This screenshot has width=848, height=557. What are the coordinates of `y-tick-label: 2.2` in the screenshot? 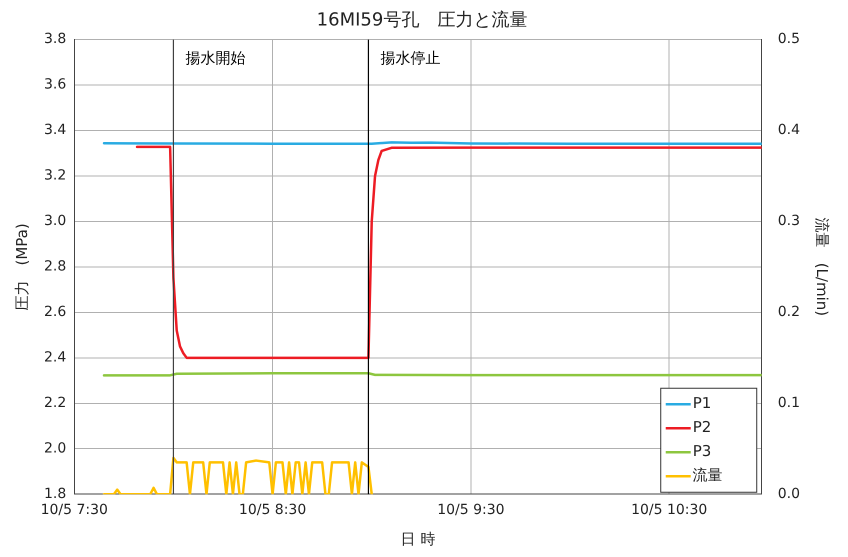 It's located at (55, 402).